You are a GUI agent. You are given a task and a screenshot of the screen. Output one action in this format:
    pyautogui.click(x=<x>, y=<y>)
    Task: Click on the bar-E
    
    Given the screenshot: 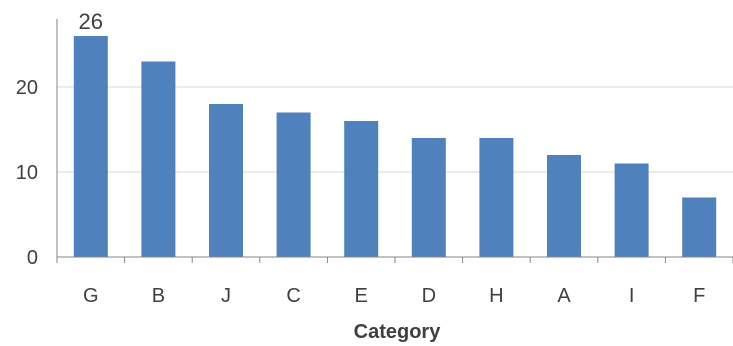 What is the action you would take?
    pyautogui.click(x=361, y=189)
    